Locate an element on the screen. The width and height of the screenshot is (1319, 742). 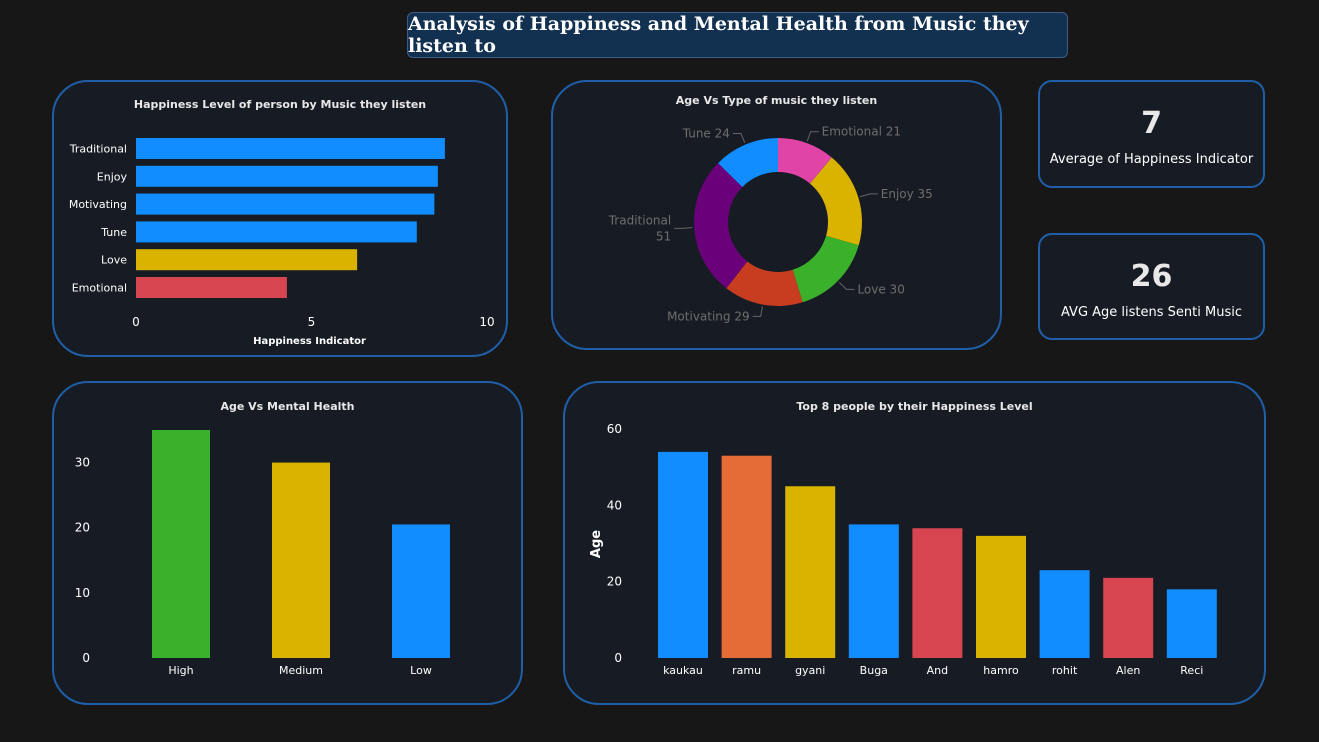
happiness-indicator-card: 7 Average of Happiness Indicator is located at coordinates (1151, 134).